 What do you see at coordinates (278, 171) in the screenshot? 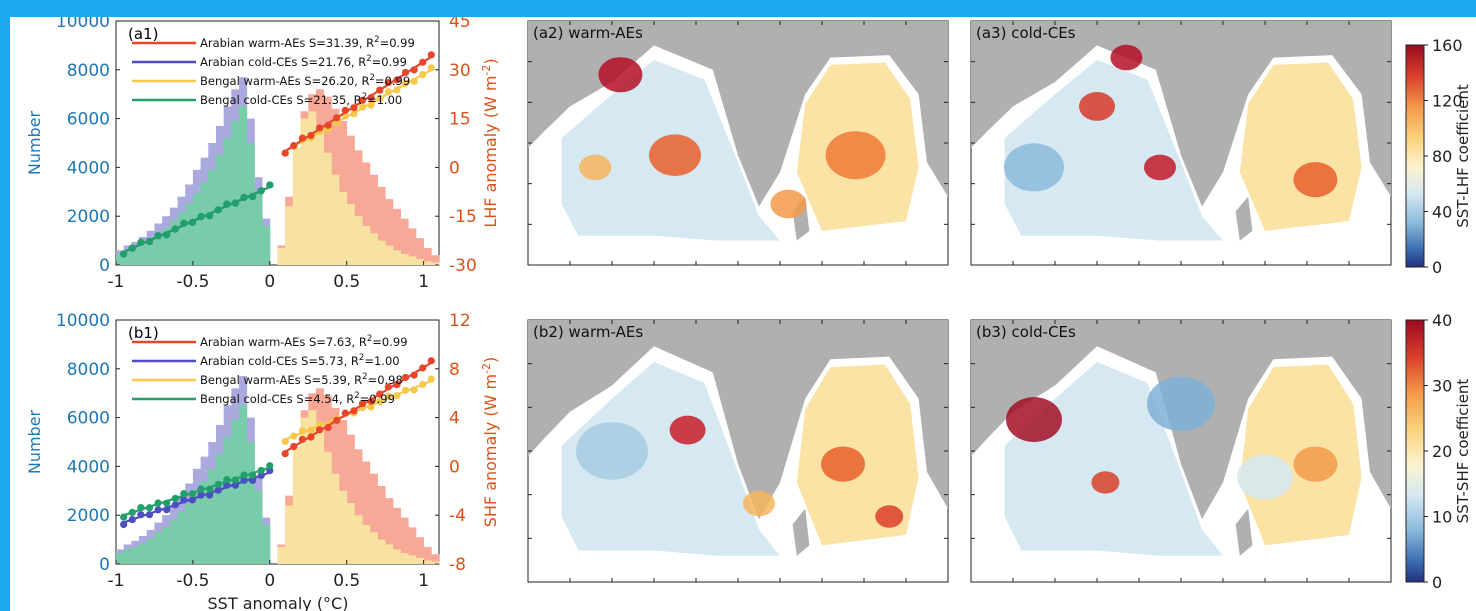
I see `histogram-bars` at bounding box center [278, 171].